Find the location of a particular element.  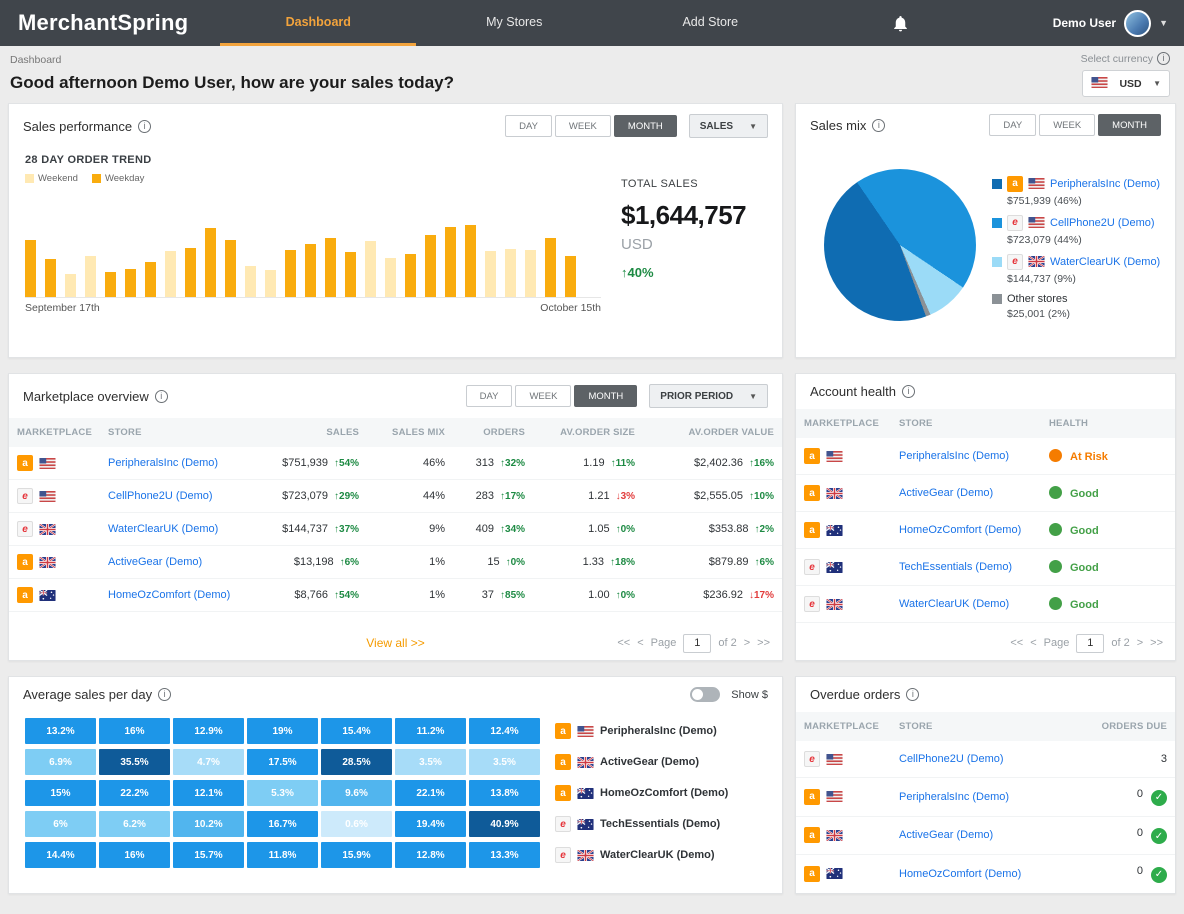

breadcrumb: Dashboard is located at coordinates (36, 60).